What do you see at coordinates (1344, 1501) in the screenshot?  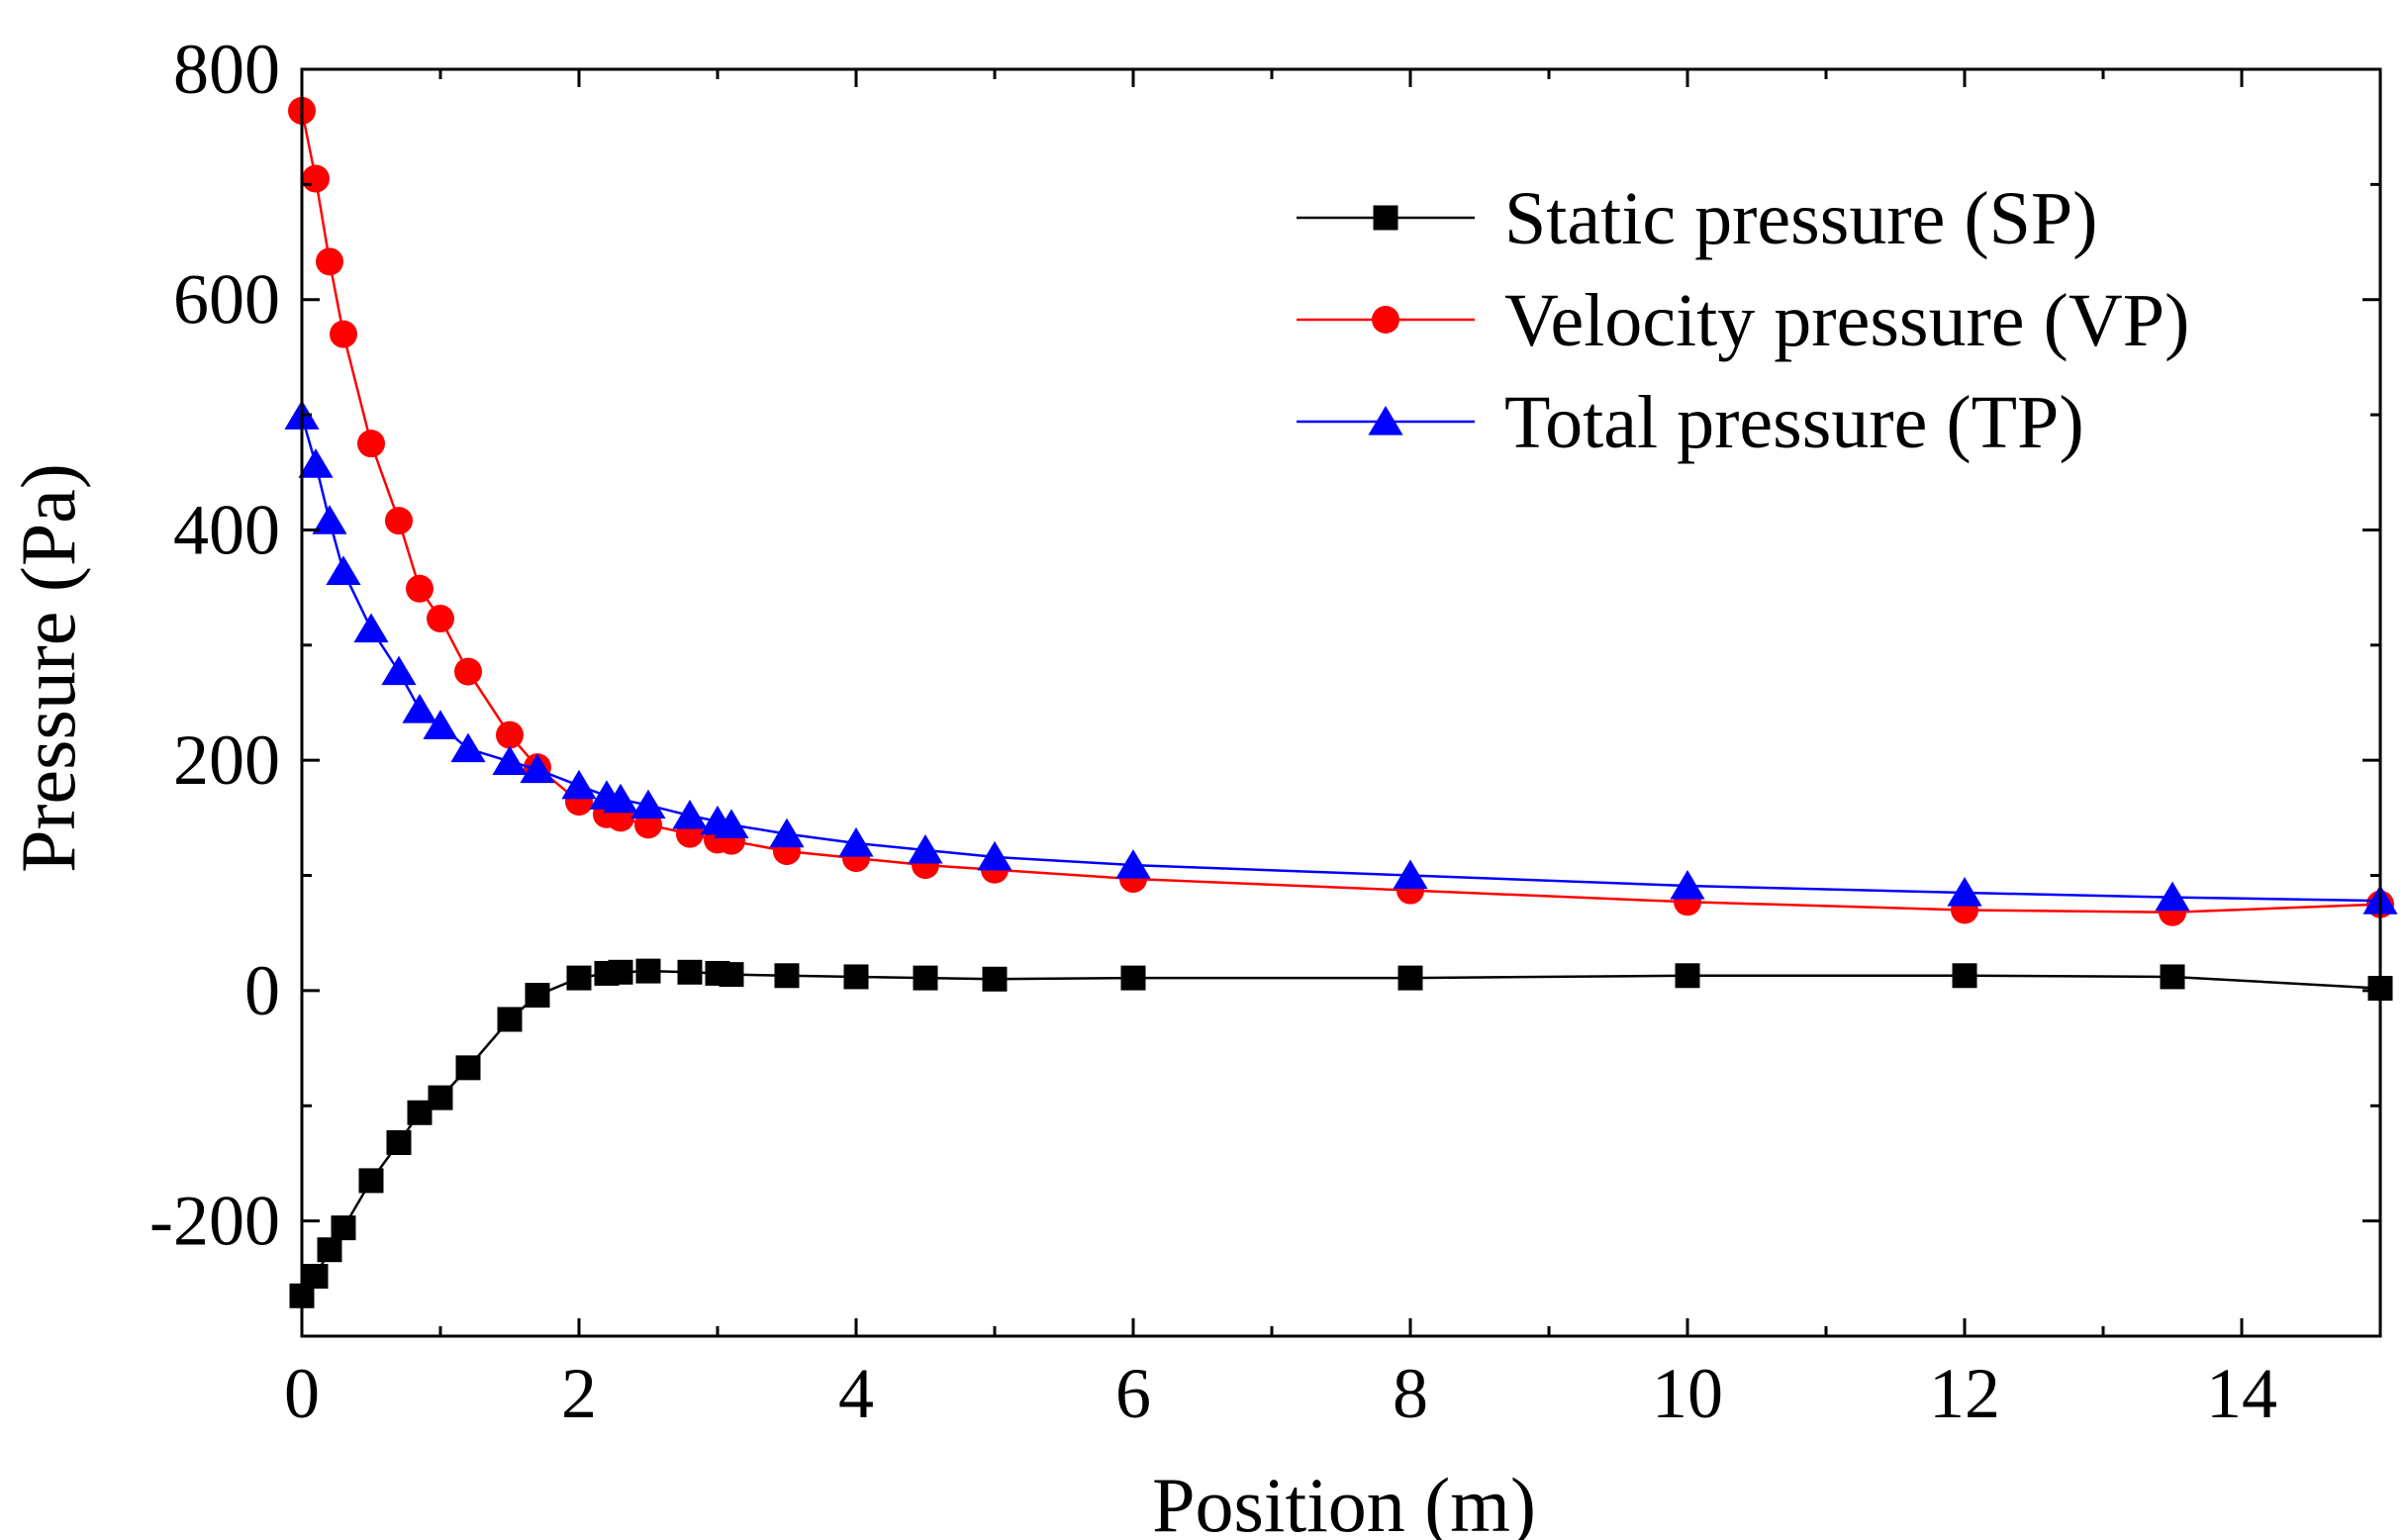 I see `x-axis-title: Position (m)` at bounding box center [1344, 1501].